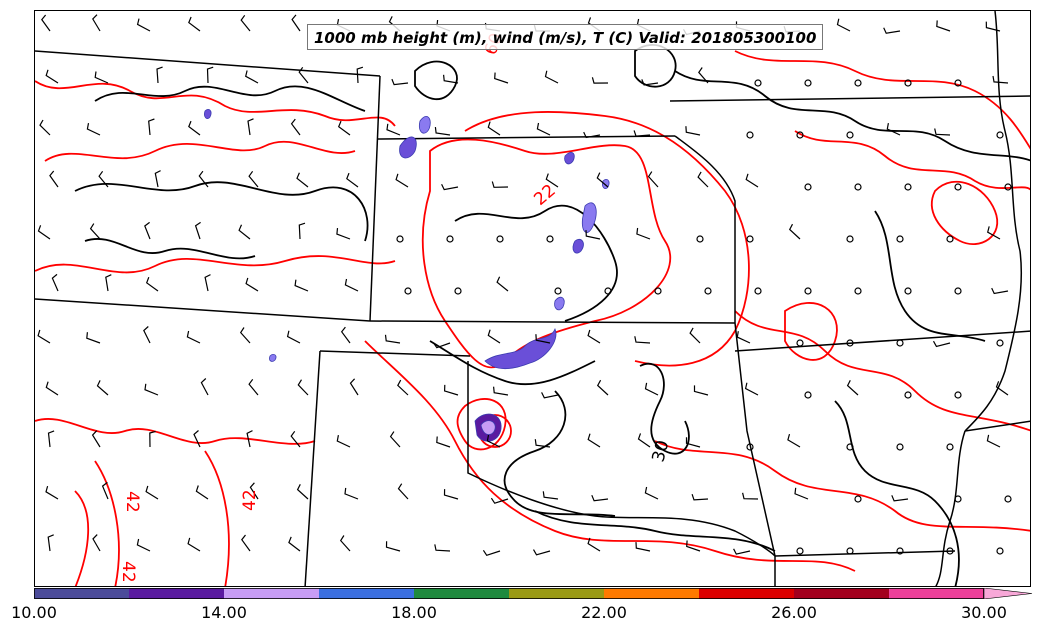 The image size is (1041, 633). I want to click on colorbar-tick-label: 14.00, so click(224, 612).